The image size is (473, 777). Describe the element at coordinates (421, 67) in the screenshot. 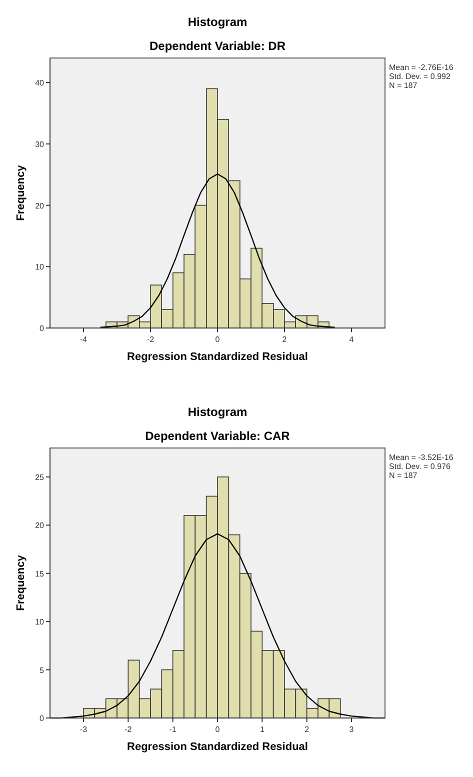

I see `text: Mean = -2.76E-16` at that location.